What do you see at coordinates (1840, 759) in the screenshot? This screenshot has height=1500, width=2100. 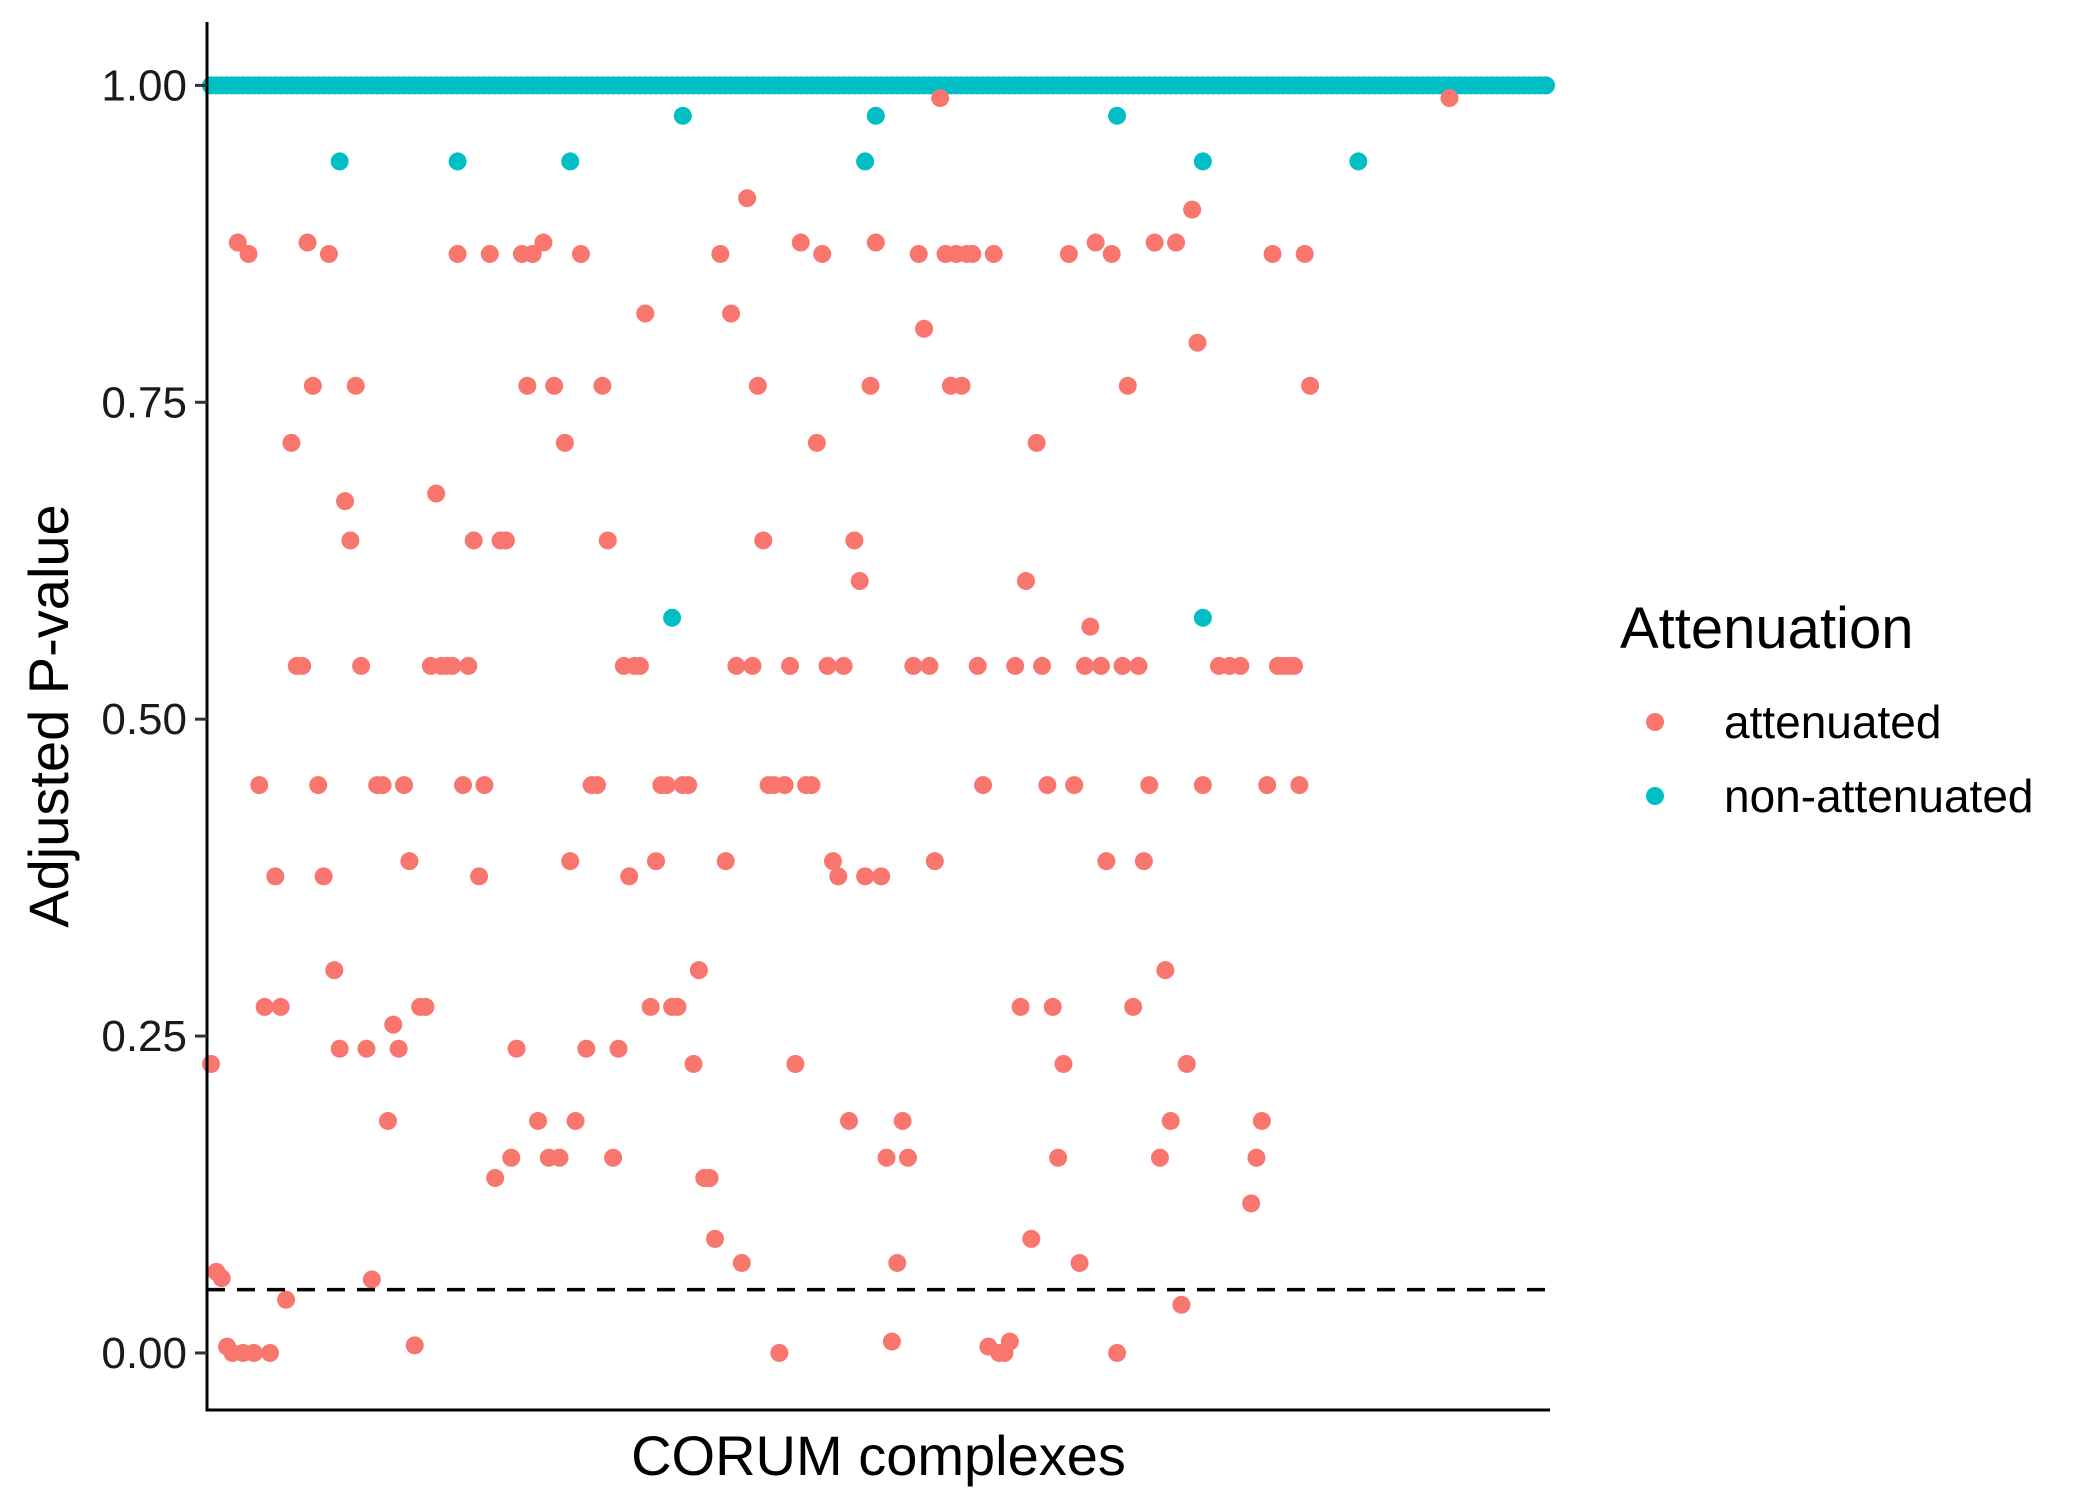 I see `legend-items: attenuated non-attenuated` at bounding box center [1840, 759].